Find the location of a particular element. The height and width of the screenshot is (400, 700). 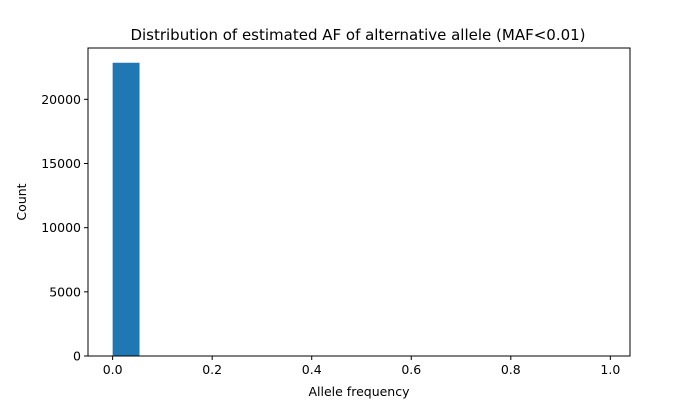

x-axis-label: Allele frequency is located at coordinates (359, 391).